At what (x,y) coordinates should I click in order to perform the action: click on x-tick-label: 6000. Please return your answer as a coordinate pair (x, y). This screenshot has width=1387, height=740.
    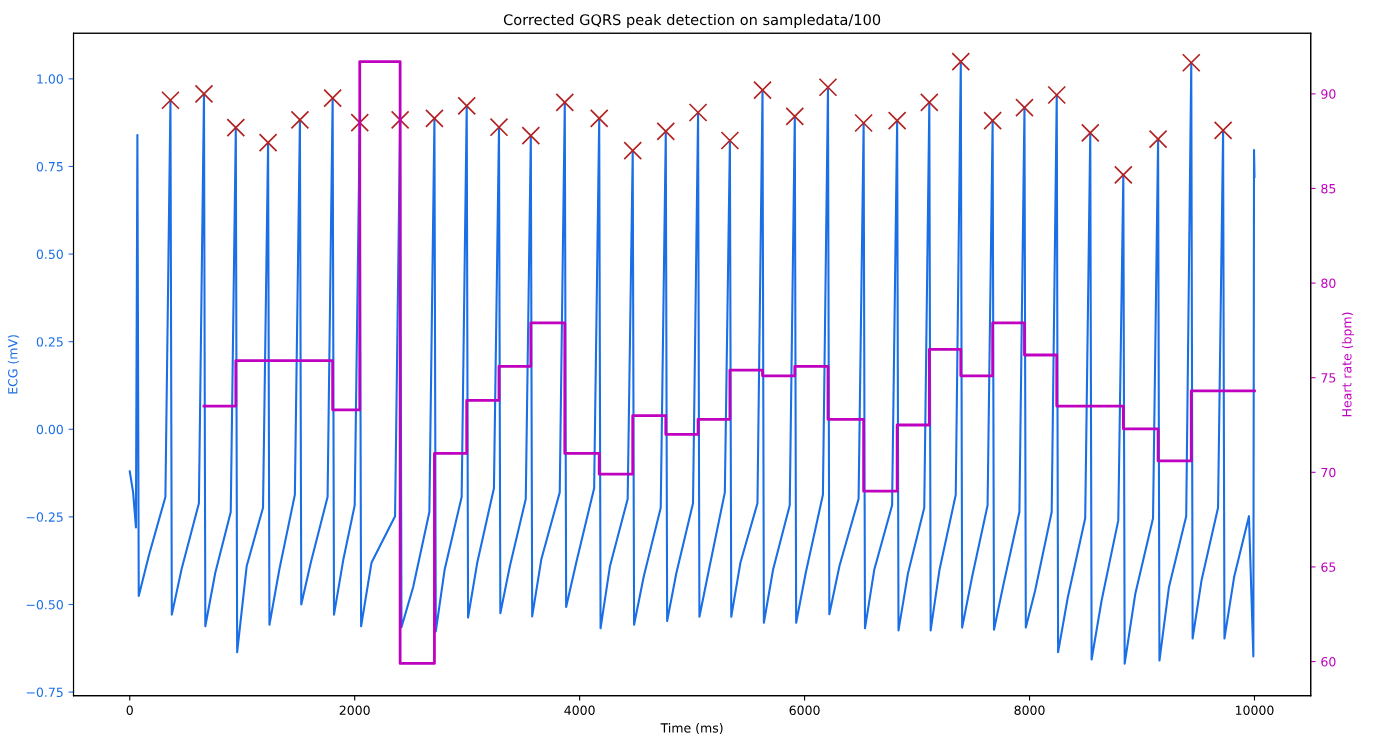
    Looking at the image, I should click on (804, 710).